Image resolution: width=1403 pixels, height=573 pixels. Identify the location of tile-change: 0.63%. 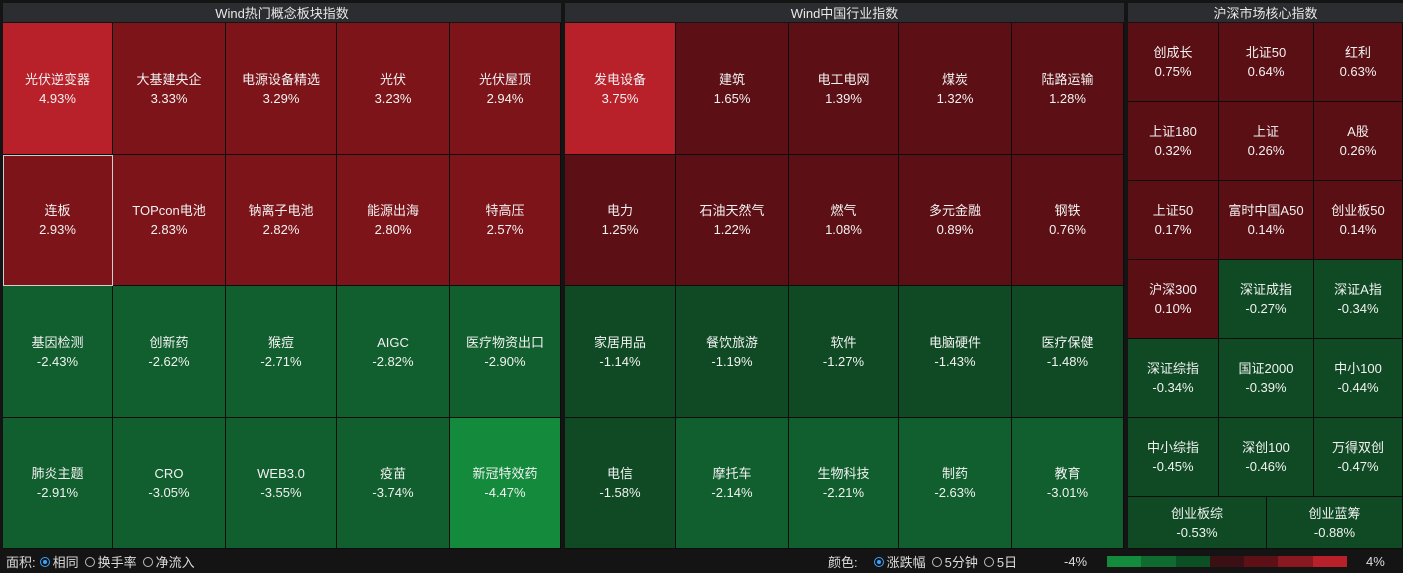
(1358, 71).